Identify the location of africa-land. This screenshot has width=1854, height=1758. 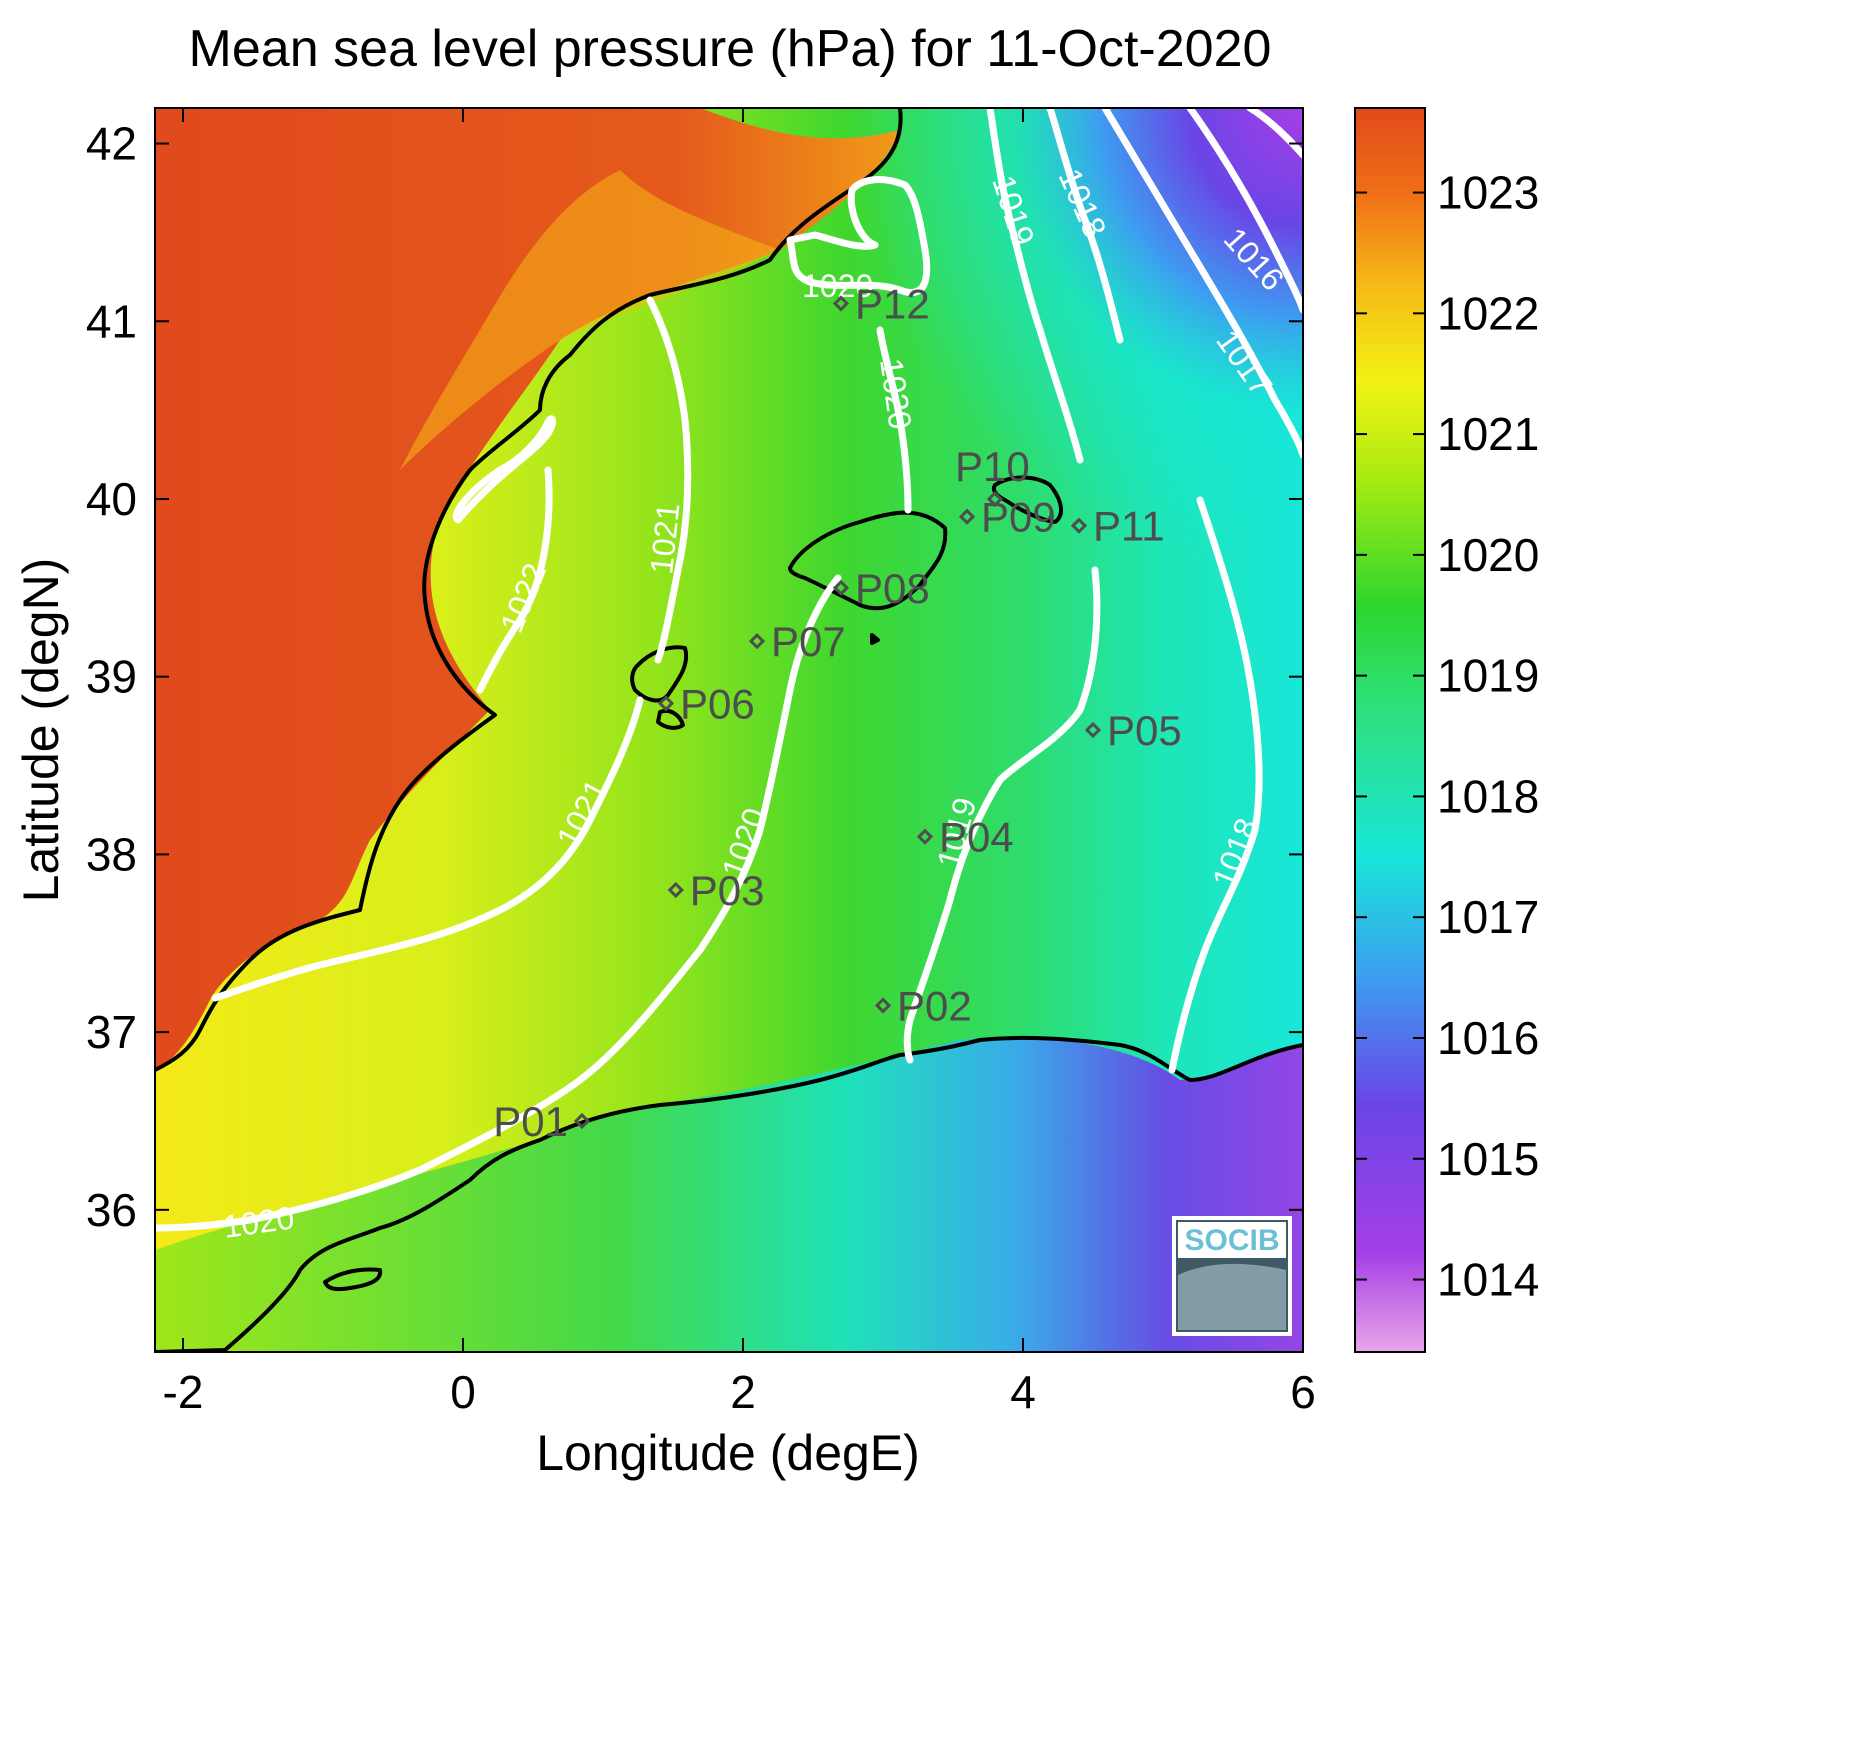
(729, 1194).